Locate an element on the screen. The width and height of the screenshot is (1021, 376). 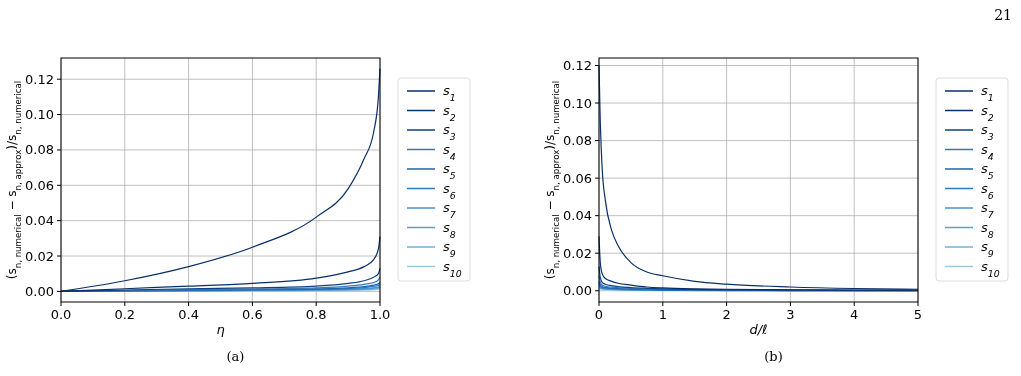
x-tick-label: 0.2 is located at coordinates (125, 314).